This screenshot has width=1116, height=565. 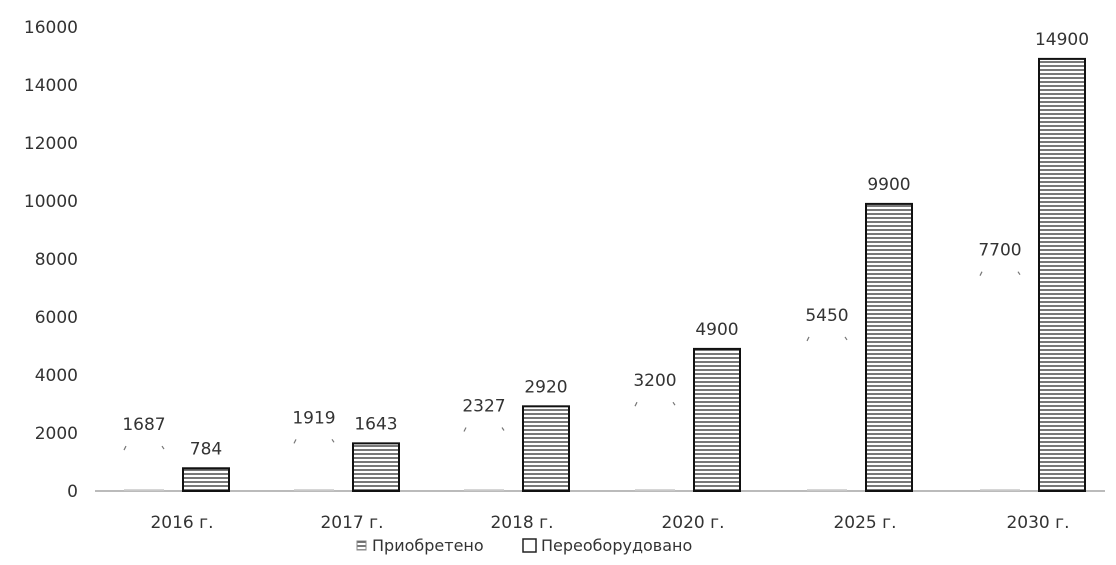 I want to click on x-tick-label: 2017 г., so click(x=351, y=523).